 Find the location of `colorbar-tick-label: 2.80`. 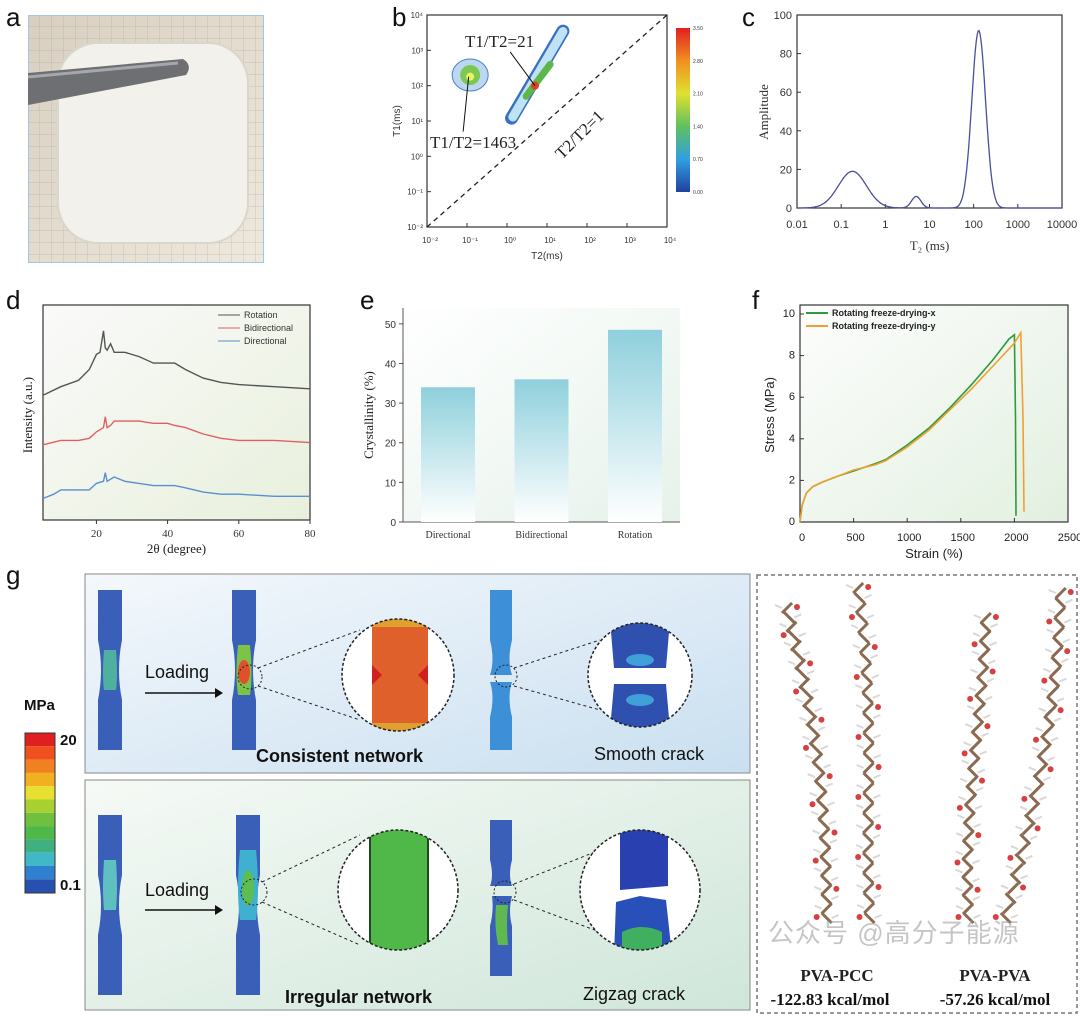

colorbar-tick-label: 2.80 is located at coordinates (698, 62).